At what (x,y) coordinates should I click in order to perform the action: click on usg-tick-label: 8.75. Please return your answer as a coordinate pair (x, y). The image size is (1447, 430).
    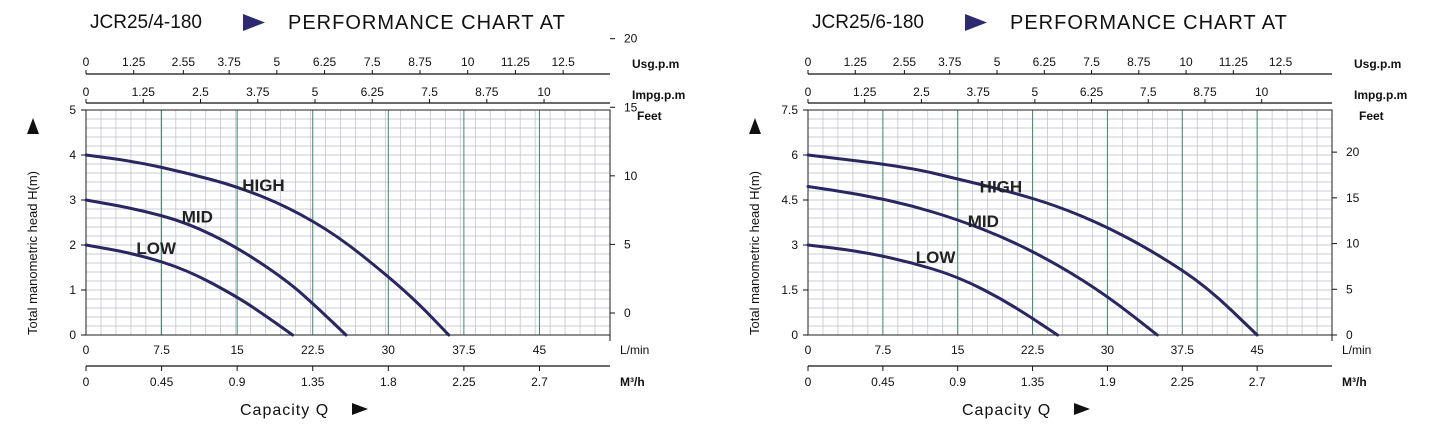
    Looking at the image, I should click on (1139, 62).